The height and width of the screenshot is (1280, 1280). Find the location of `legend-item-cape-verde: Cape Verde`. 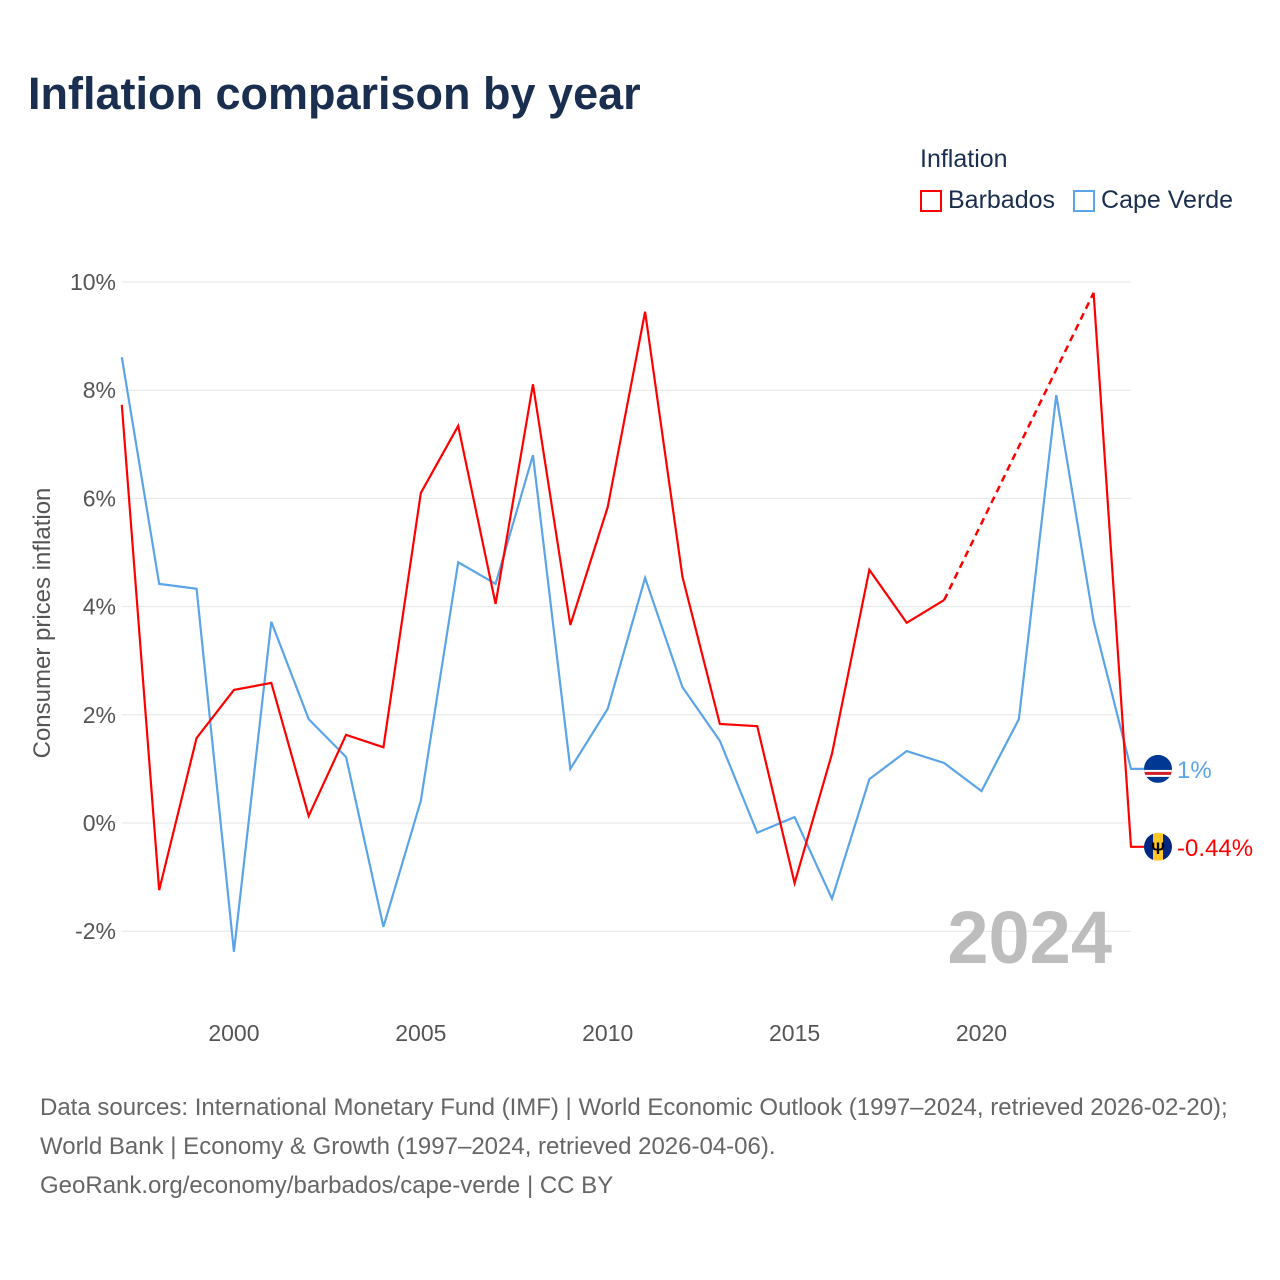

legend-item-cape-verde: Cape Verde is located at coordinates (1153, 200).